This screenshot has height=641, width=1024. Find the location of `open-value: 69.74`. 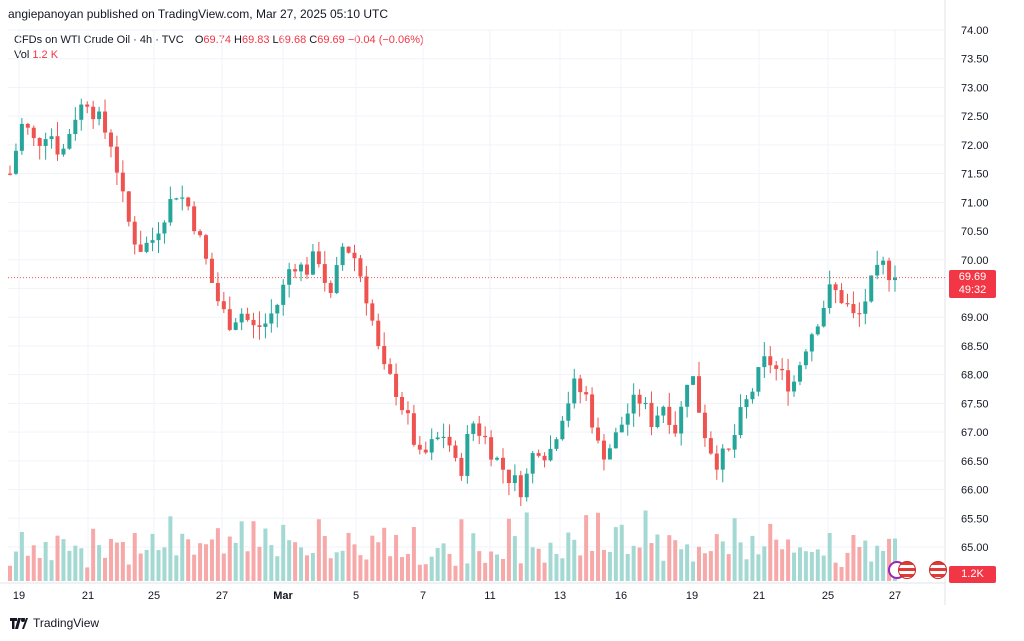

open-value: 69.74 is located at coordinates (217, 40).